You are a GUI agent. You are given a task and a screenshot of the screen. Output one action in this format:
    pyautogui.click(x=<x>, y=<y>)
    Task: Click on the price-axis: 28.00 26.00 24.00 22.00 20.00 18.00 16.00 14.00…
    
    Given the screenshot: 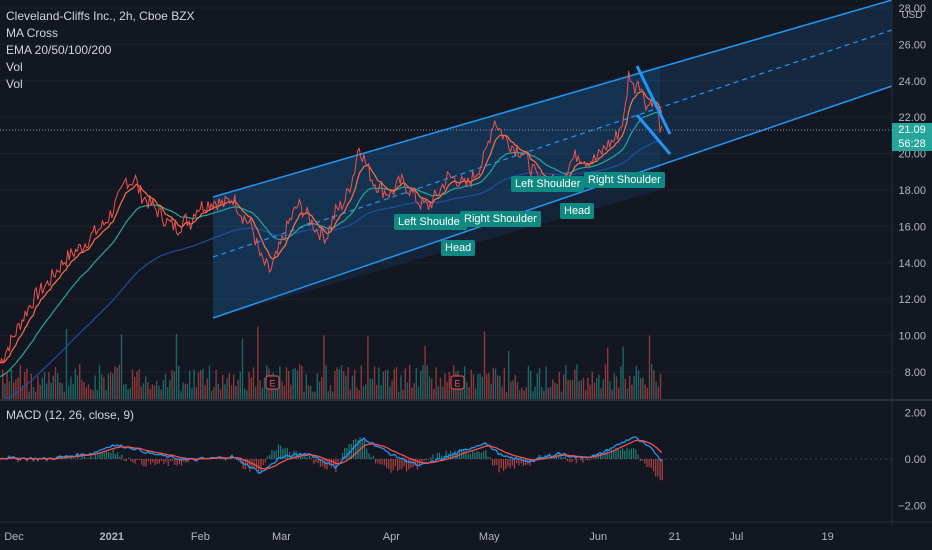 What is the action you would take?
    pyautogui.click(x=912, y=191)
    